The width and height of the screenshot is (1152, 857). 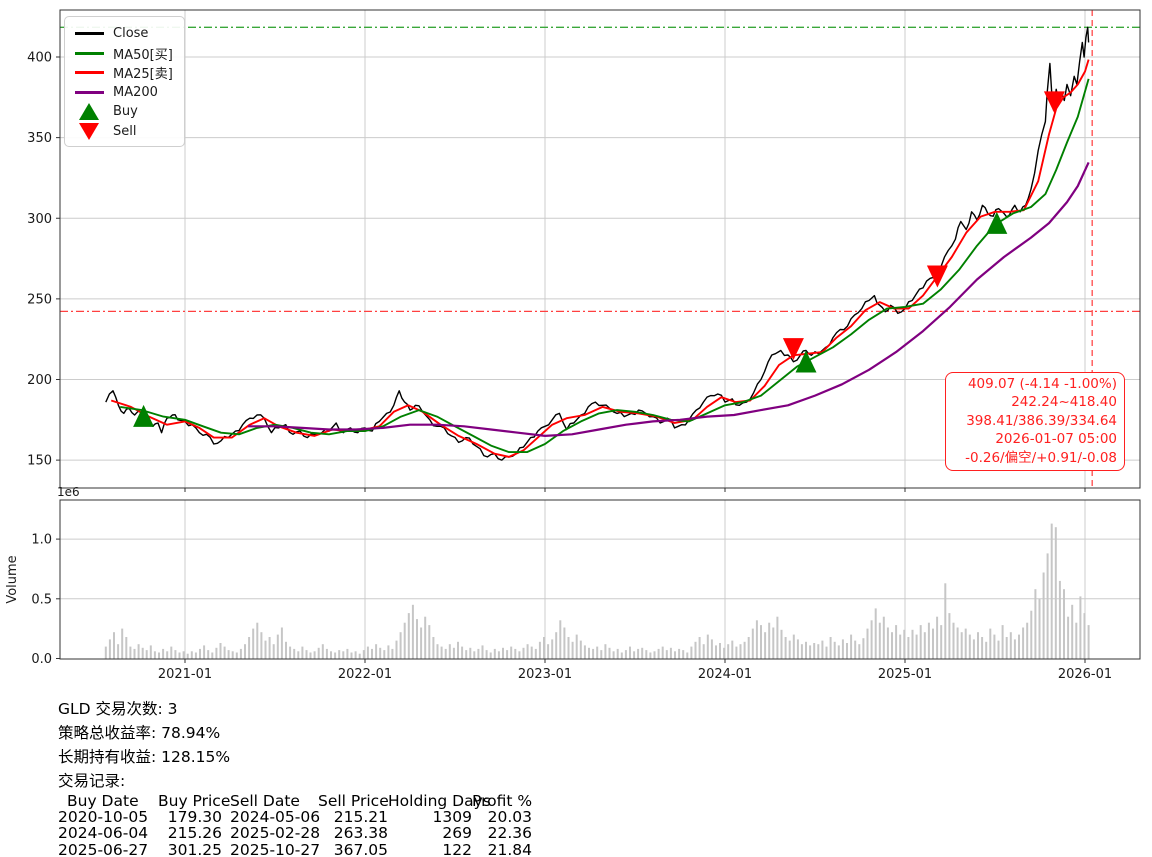 What do you see at coordinates (12, 579) in the screenshot?
I see `volume-axis-label: Volume` at bounding box center [12, 579].